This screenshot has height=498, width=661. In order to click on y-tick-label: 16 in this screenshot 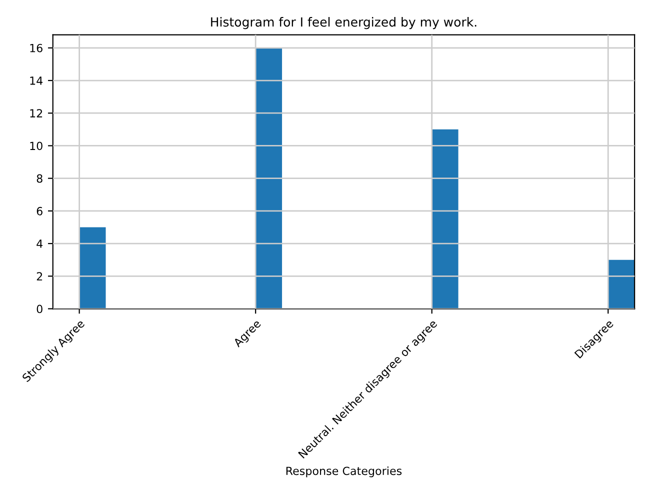, I will do `click(36, 48)`.